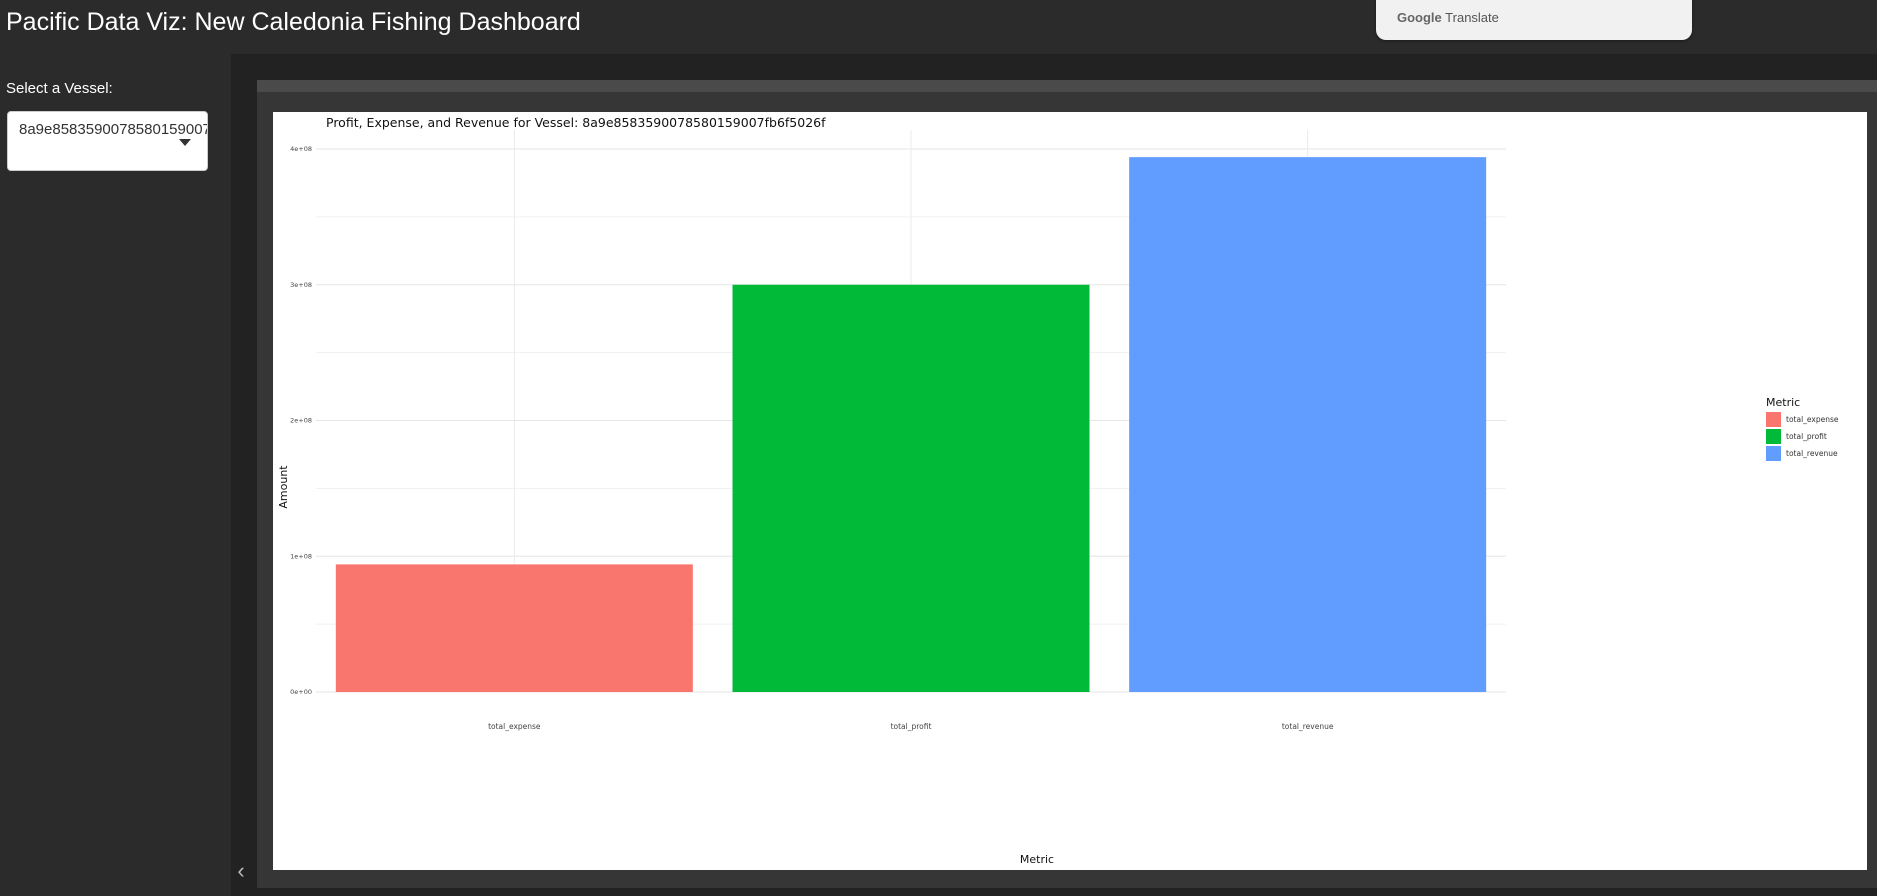 The width and height of the screenshot is (1877, 896). Describe the element at coordinates (911, 488) in the screenshot. I see `bar-total_profit` at that location.